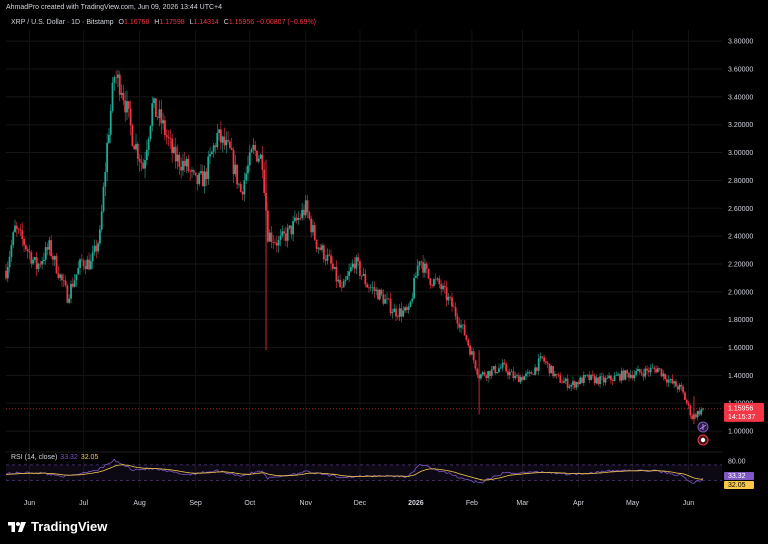 The image size is (768, 544). Describe the element at coordinates (121, 22) in the screenshot. I see `open-label: O` at that location.